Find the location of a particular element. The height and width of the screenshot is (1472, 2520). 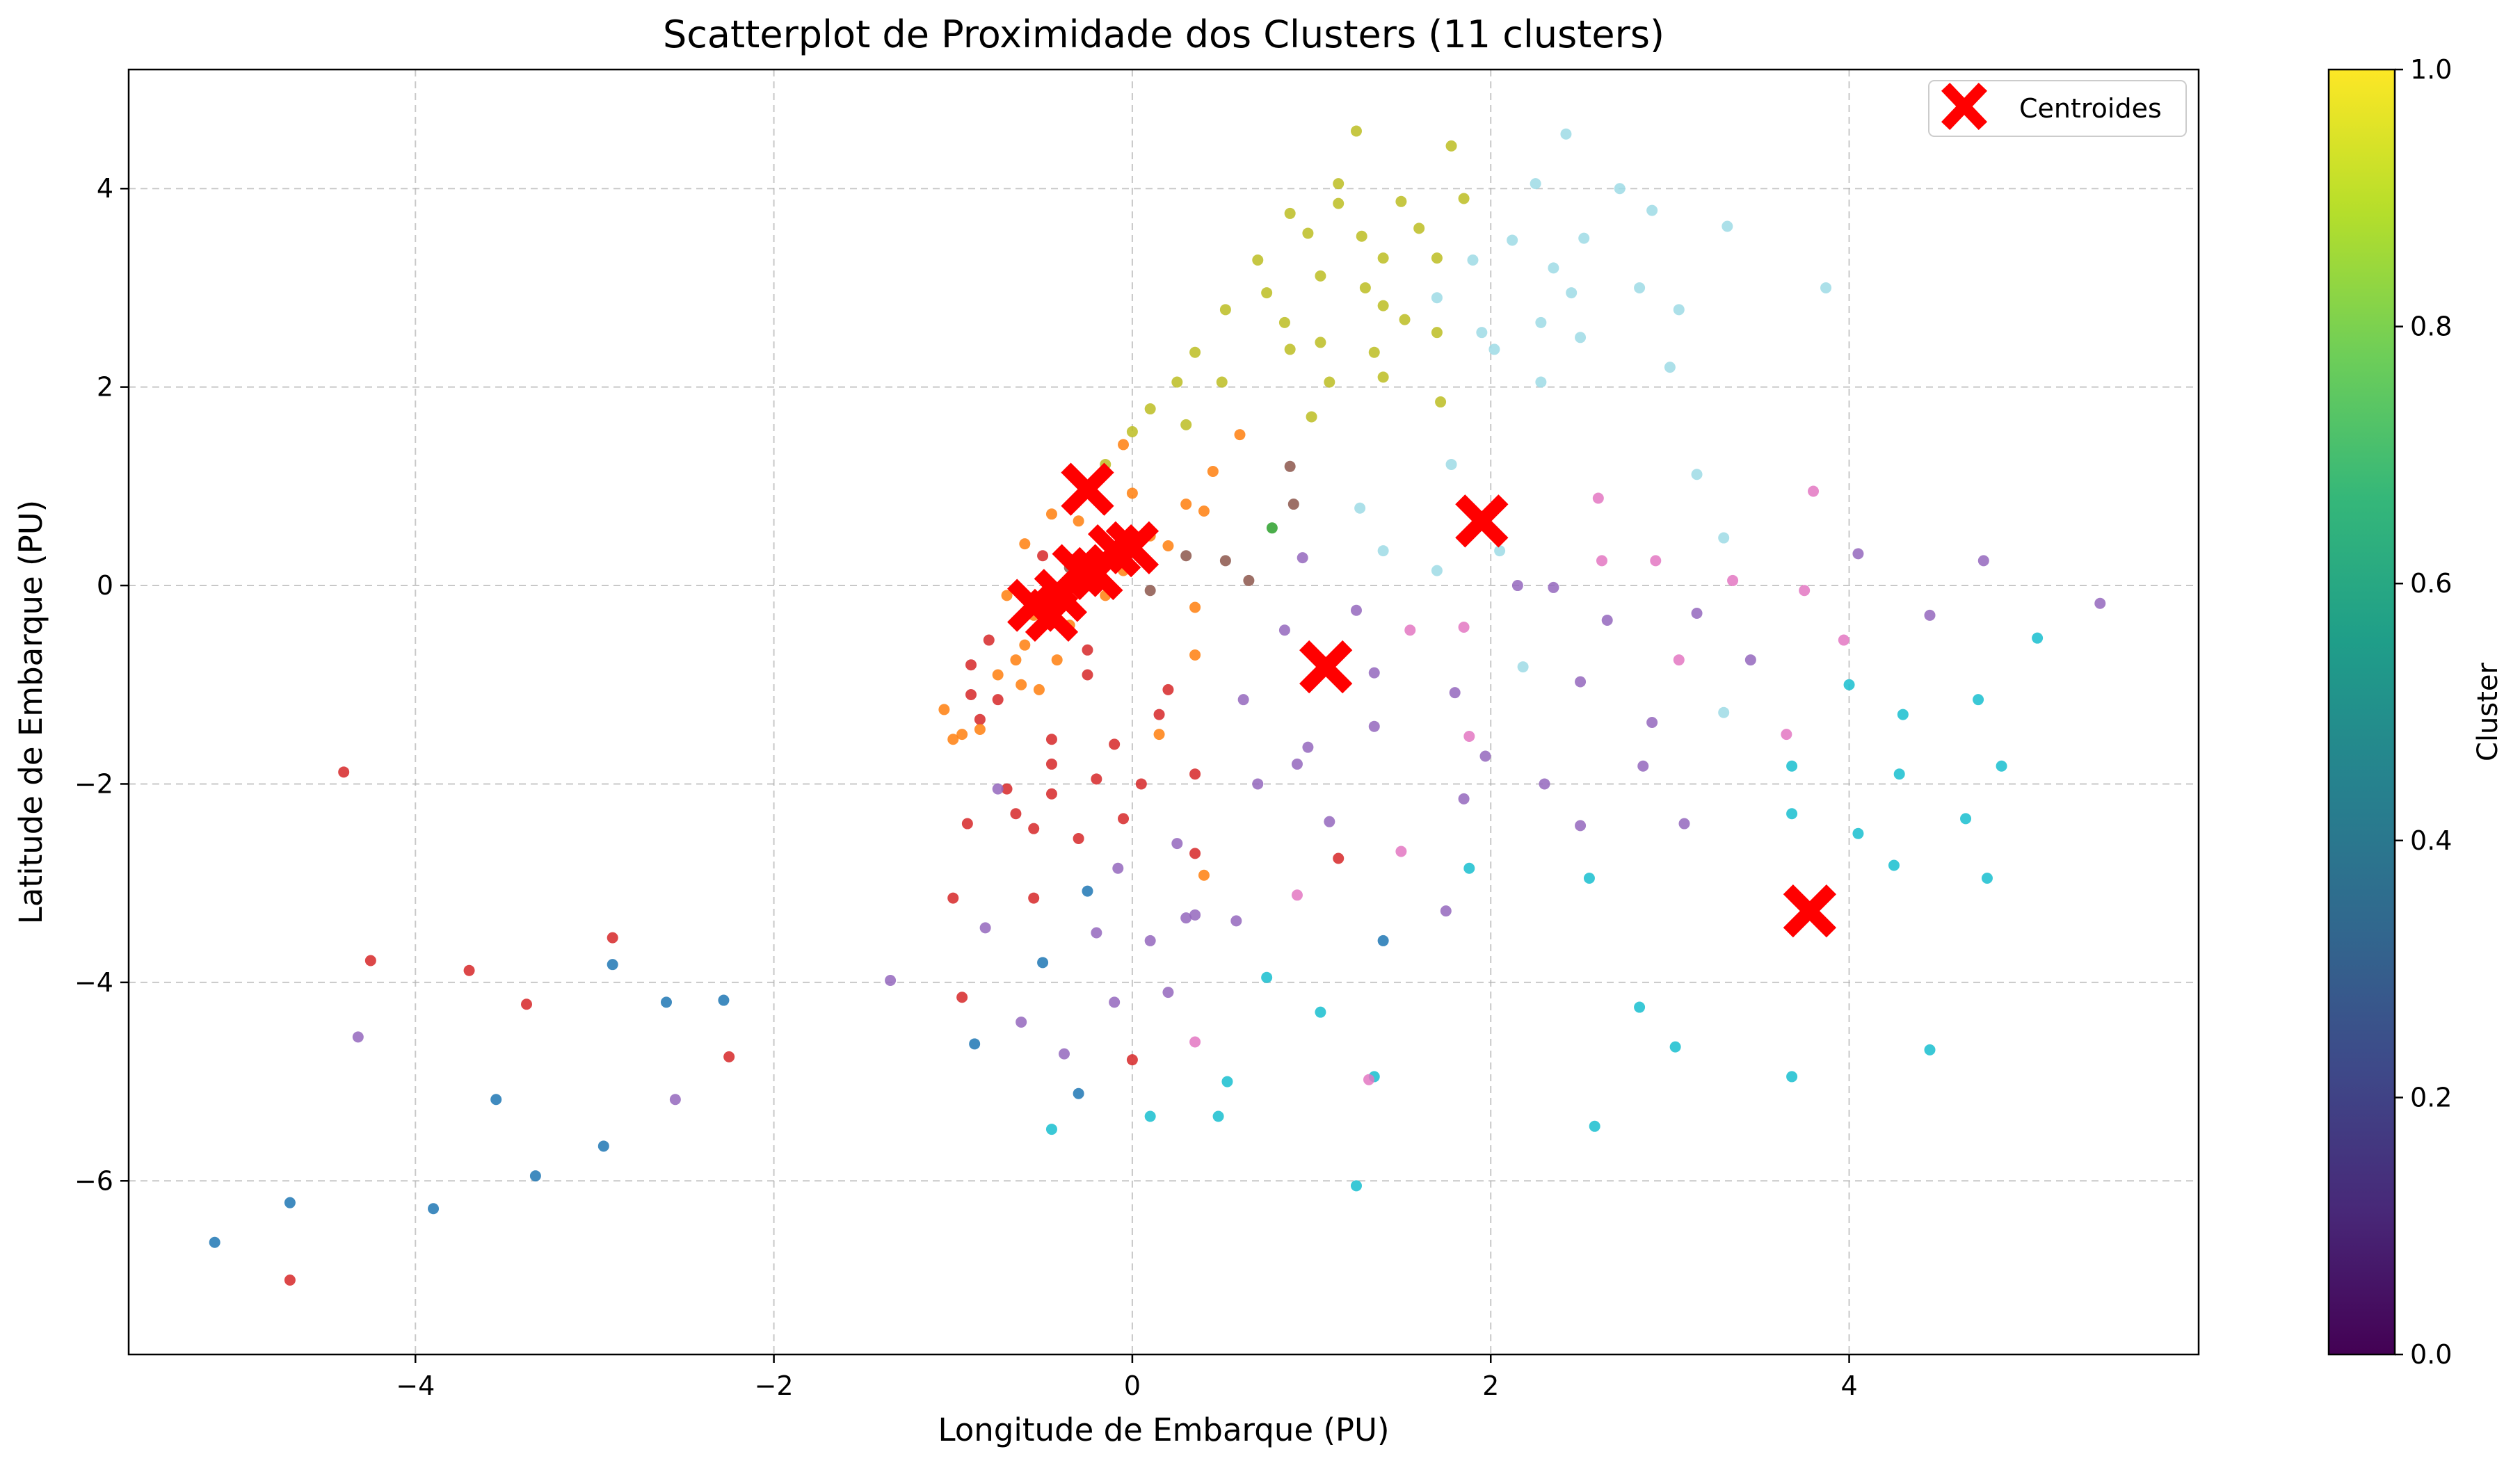

x-tick-label: 0 is located at coordinates (1132, 1385).